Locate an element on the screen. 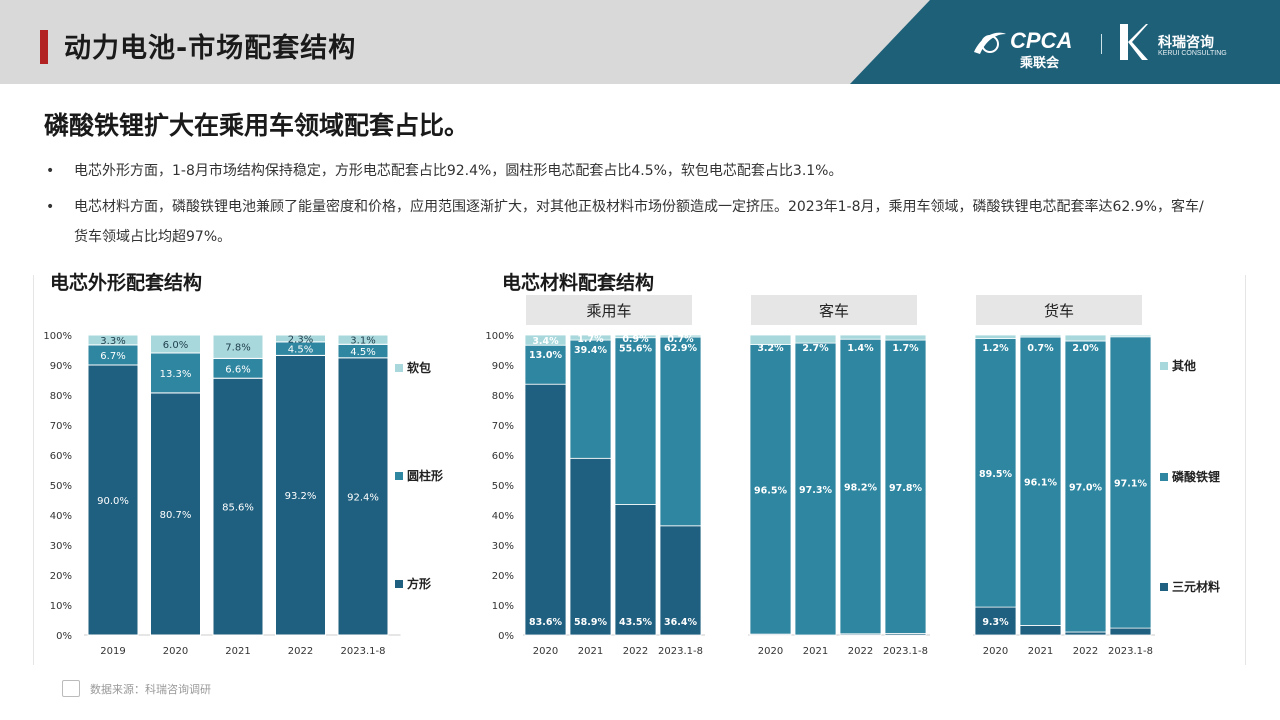  data-label: 7.8% is located at coordinates (237, 348).